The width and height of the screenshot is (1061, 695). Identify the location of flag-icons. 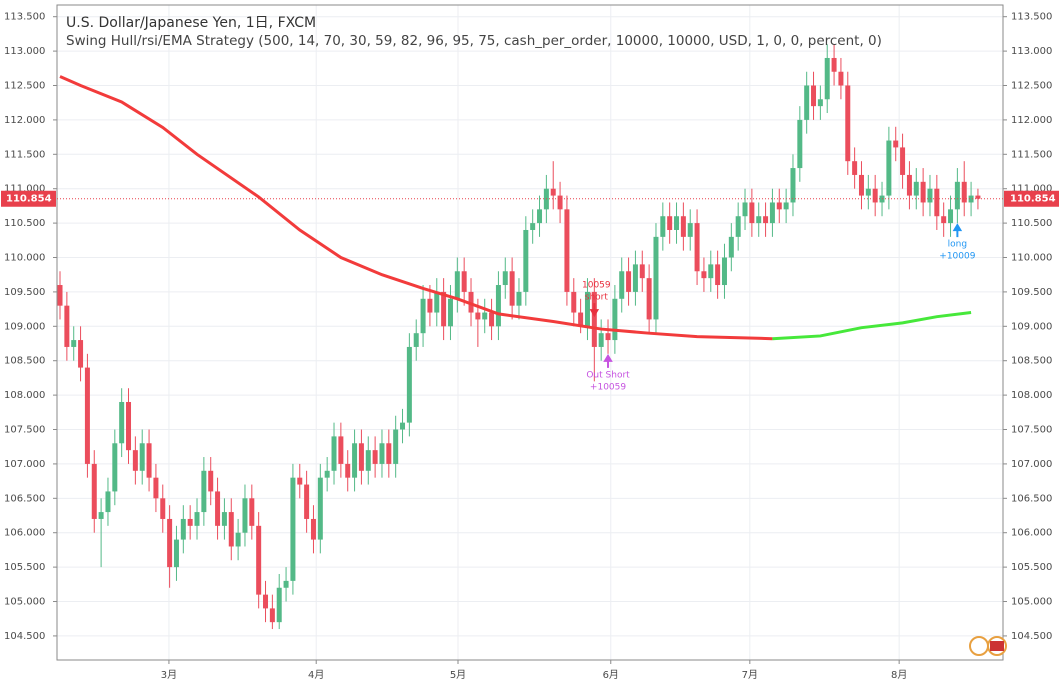
(988, 646).